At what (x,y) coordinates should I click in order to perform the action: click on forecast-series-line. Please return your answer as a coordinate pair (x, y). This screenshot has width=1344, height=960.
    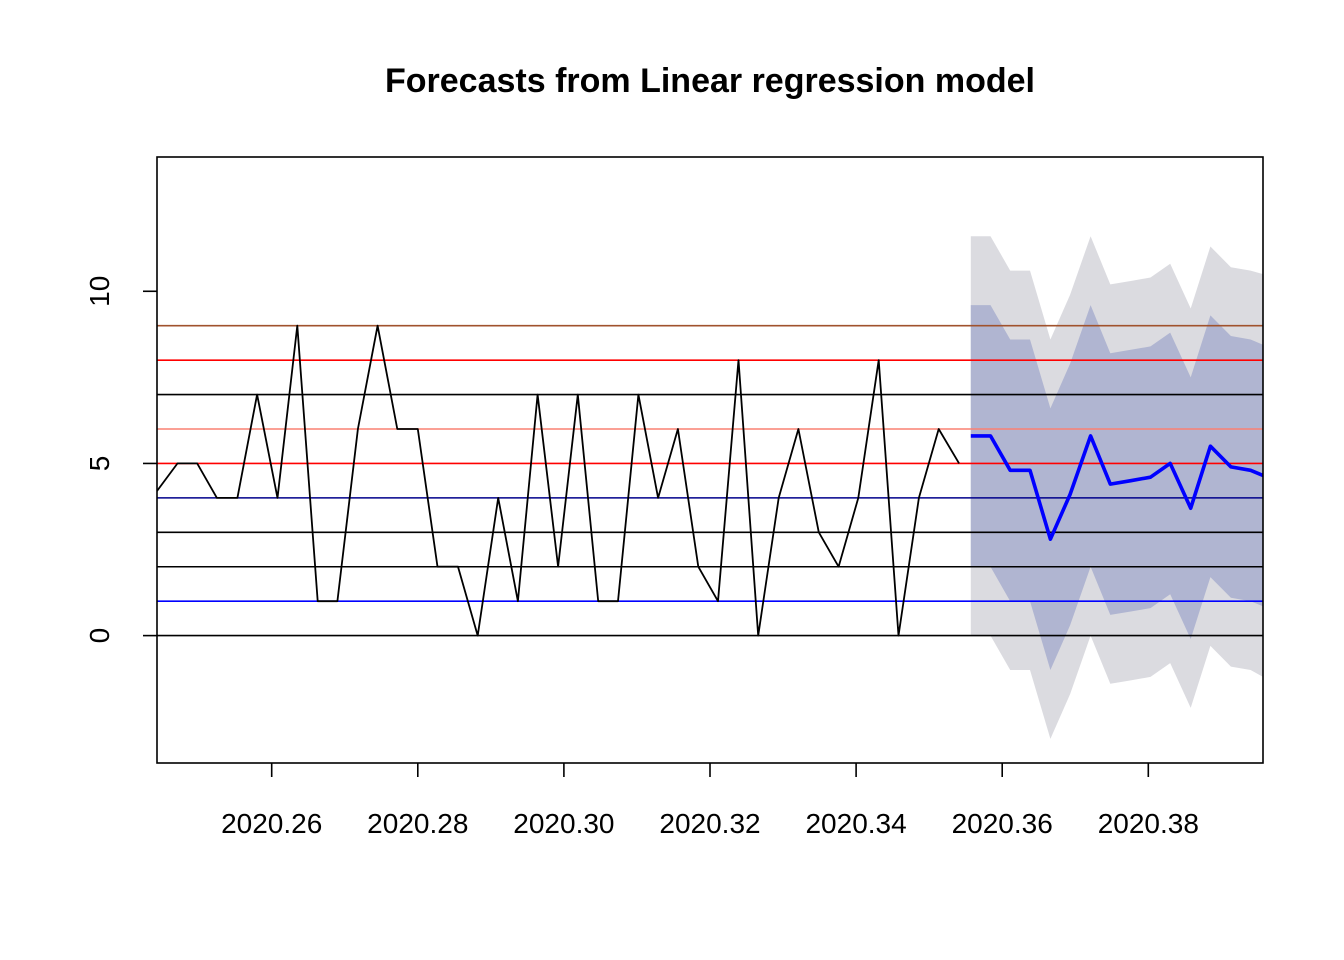
    Looking at the image, I should click on (1116, 487).